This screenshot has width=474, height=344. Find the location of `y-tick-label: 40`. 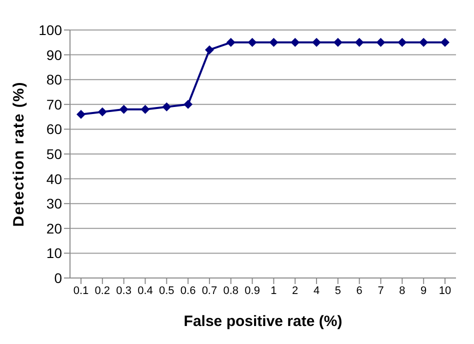

y-tick-label: 40 is located at coordinates (54, 178).